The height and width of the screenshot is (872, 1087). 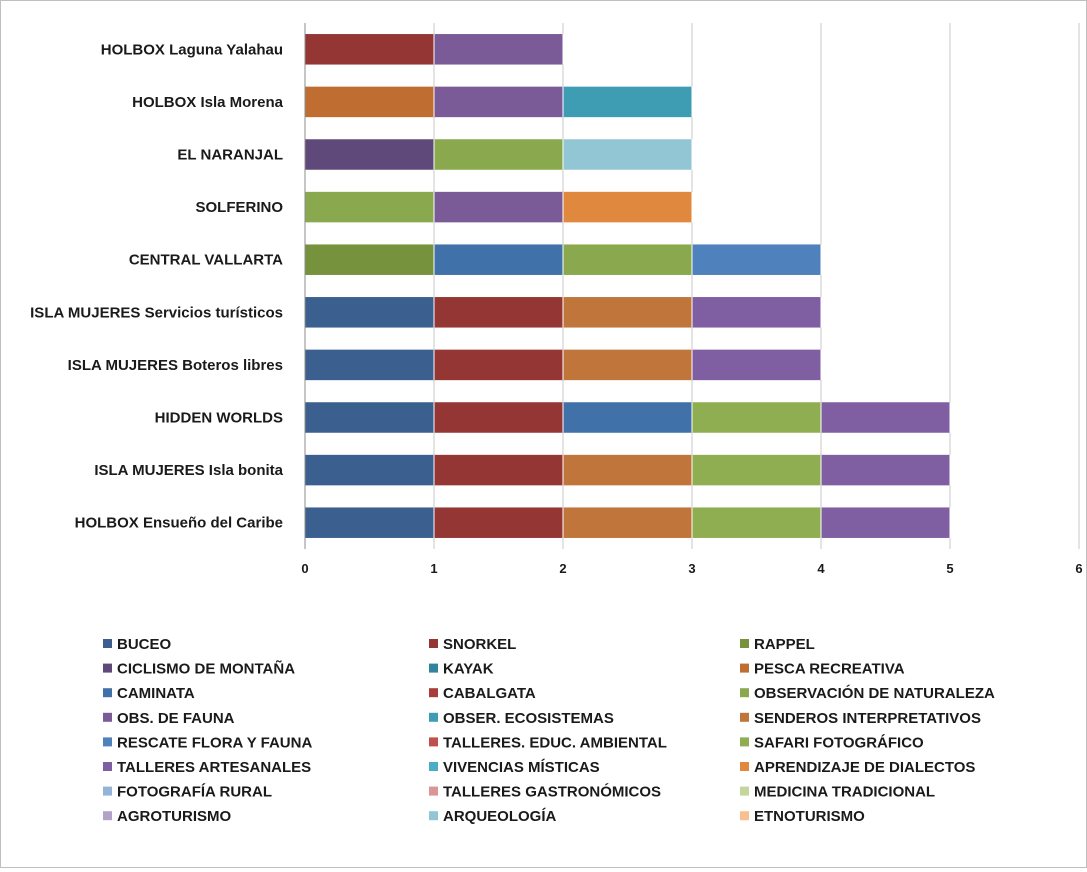 What do you see at coordinates (156, 693) in the screenshot?
I see `legend-label: CAMINATA` at bounding box center [156, 693].